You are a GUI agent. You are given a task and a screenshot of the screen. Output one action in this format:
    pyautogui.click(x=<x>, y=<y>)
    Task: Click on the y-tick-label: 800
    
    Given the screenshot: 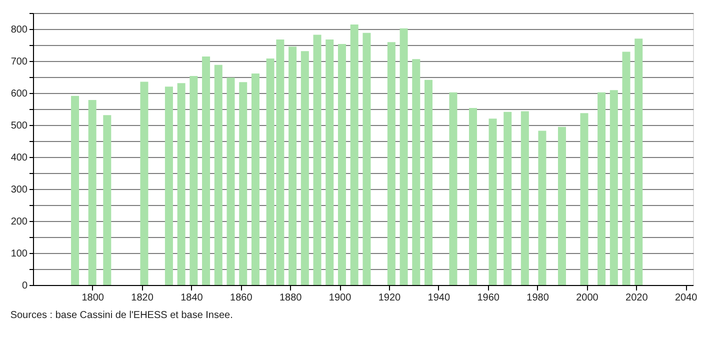 What is the action you would take?
    pyautogui.click(x=19, y=30)
    